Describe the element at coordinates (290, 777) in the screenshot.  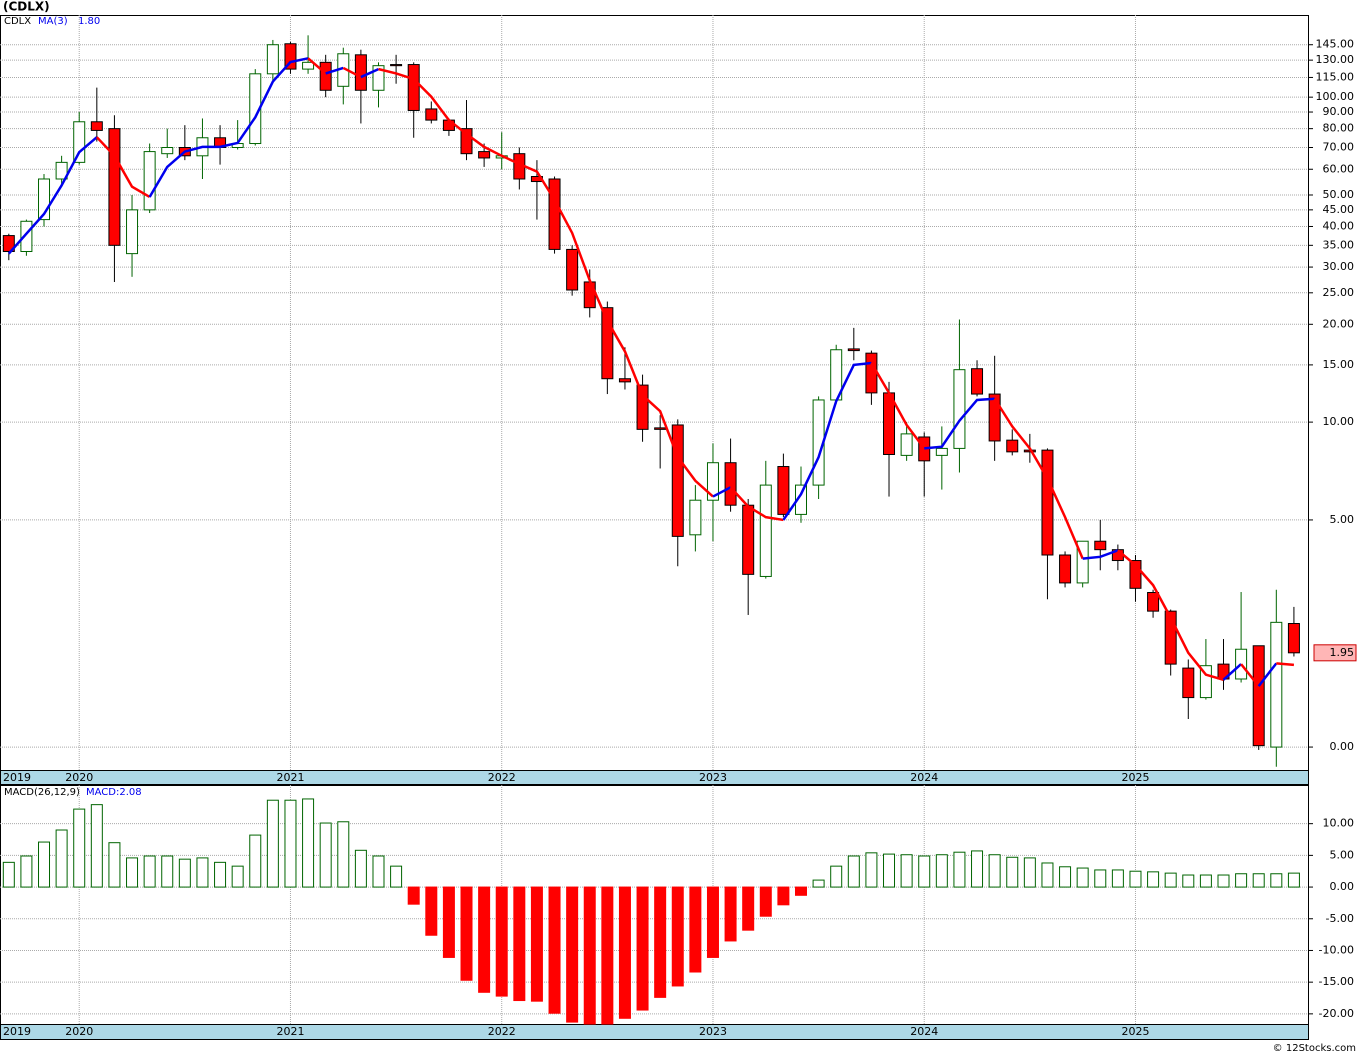
I see `x-tick-label: 2021` at that location.